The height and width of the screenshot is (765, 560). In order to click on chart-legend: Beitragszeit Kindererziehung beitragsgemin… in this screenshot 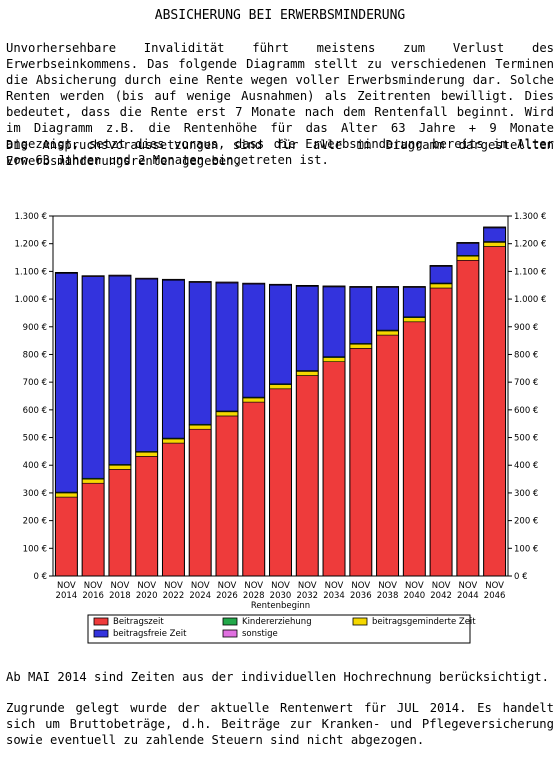, I will do `click(281, 629)`.